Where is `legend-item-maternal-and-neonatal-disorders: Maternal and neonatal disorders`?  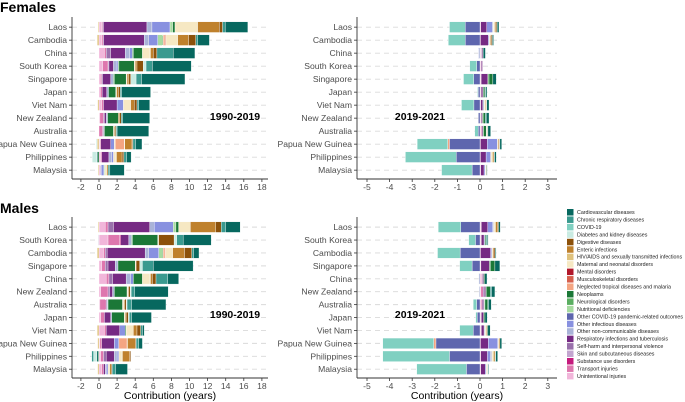 legend-item-maternal-and-neonatal-disorders: Maternal and neonatal disorders is located at coordinates (610, 264).